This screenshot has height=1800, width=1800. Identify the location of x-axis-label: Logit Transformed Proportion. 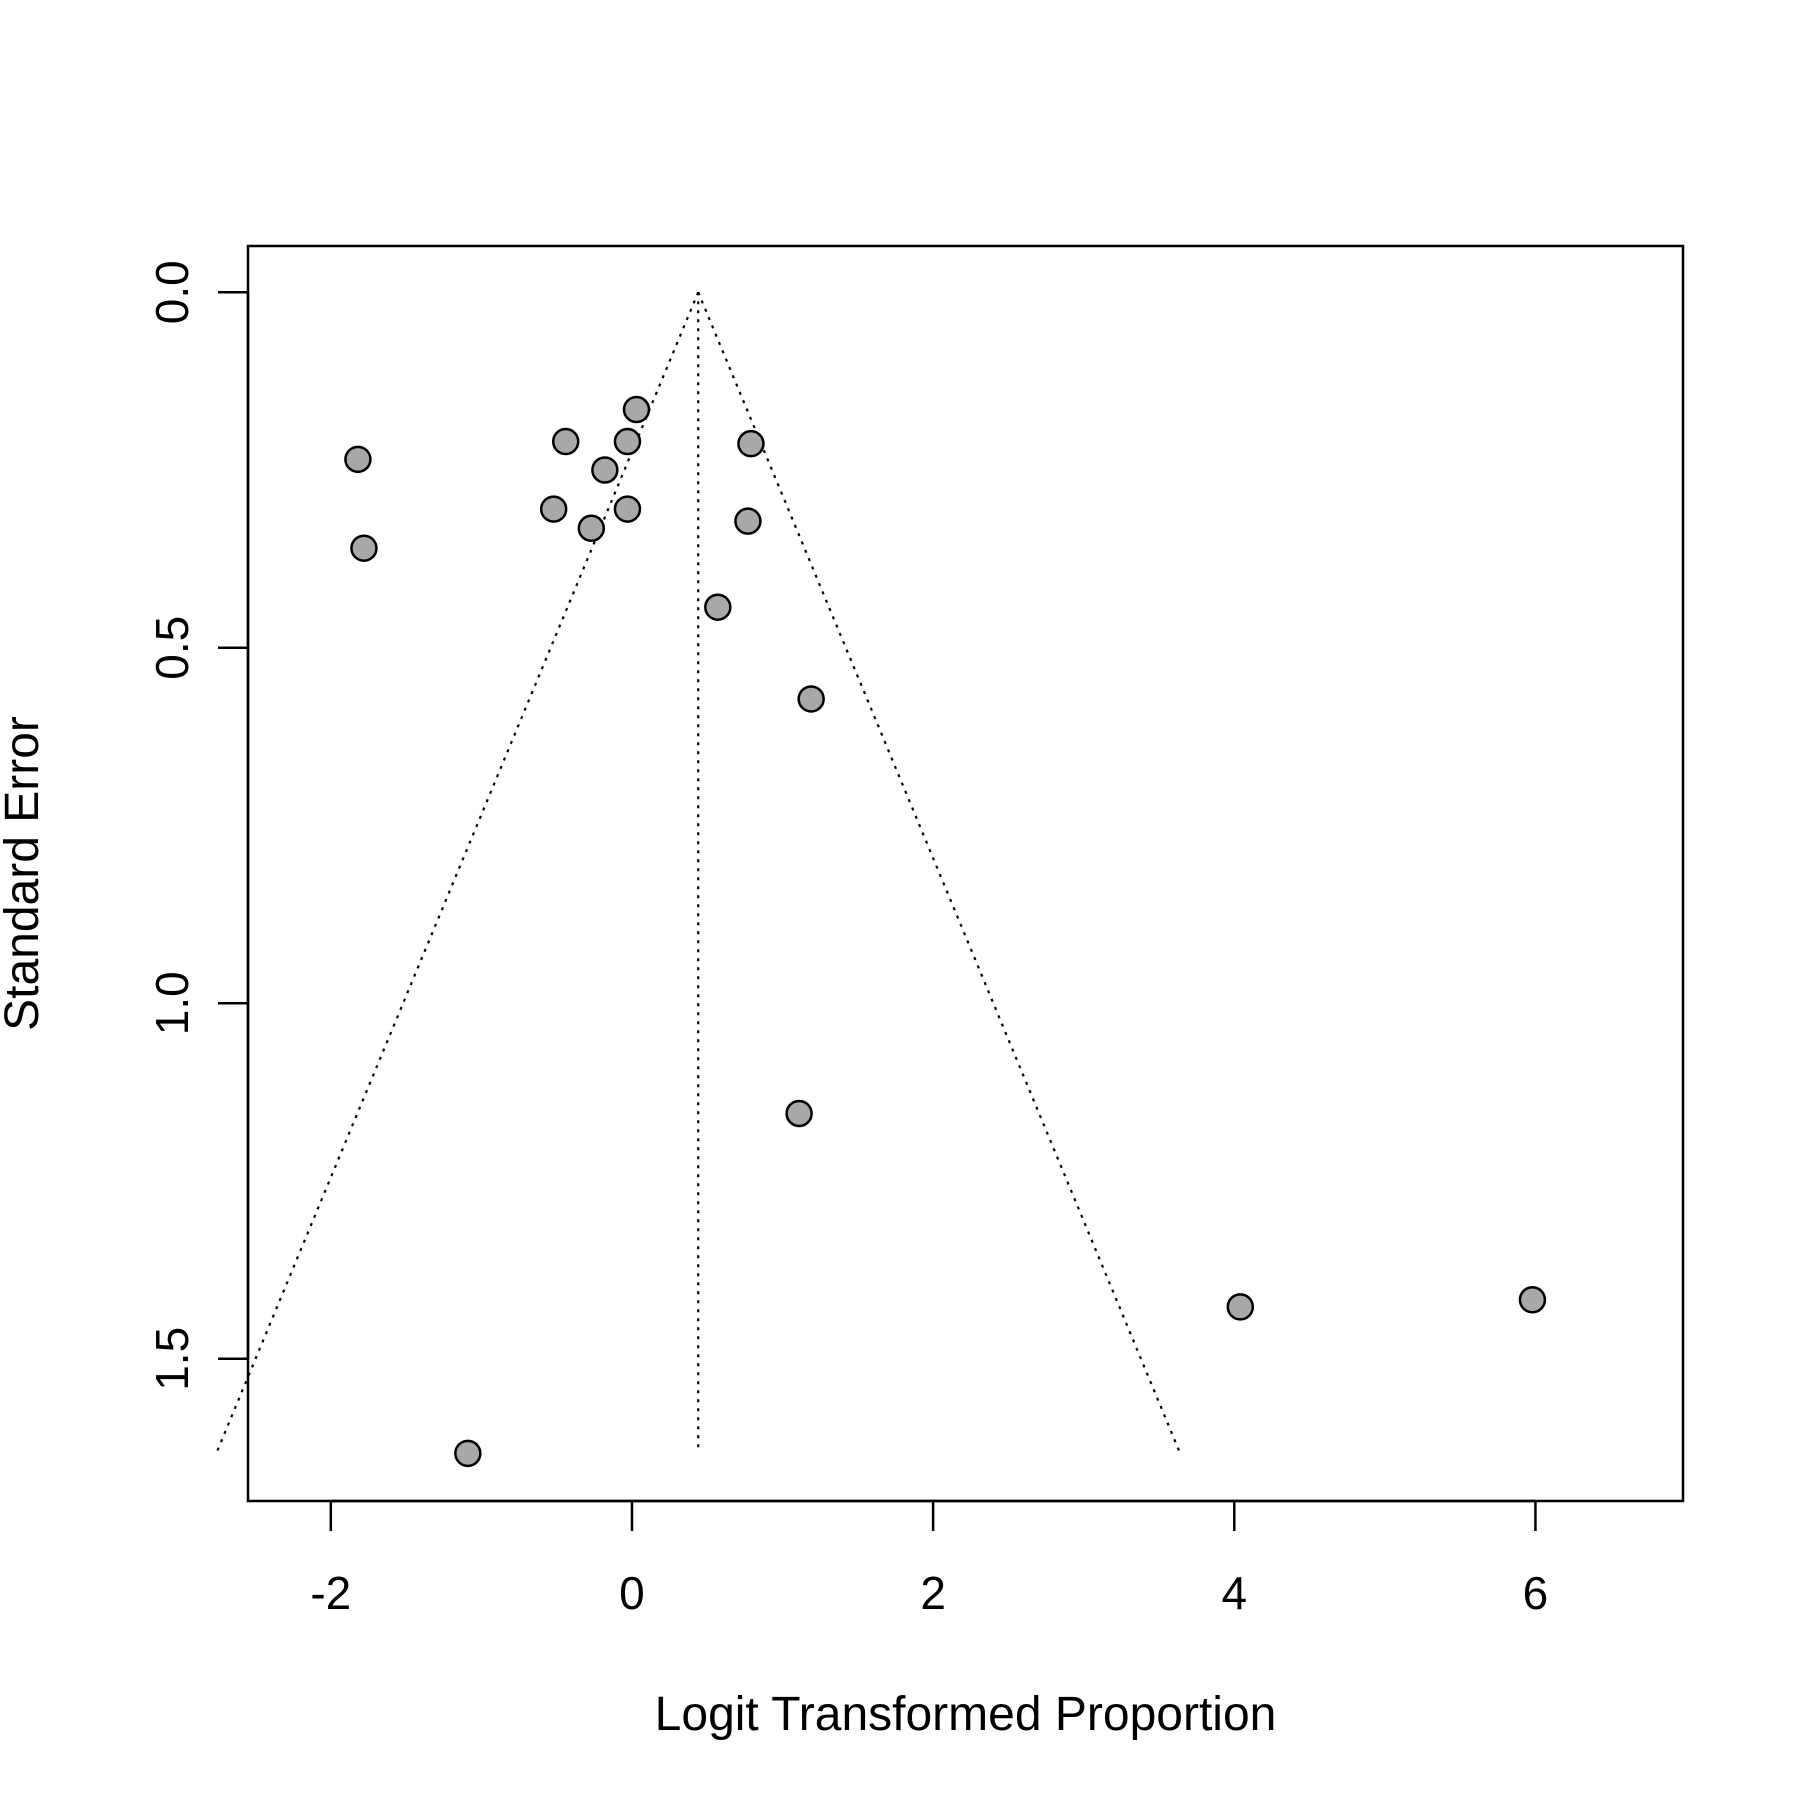
(966, 1714).